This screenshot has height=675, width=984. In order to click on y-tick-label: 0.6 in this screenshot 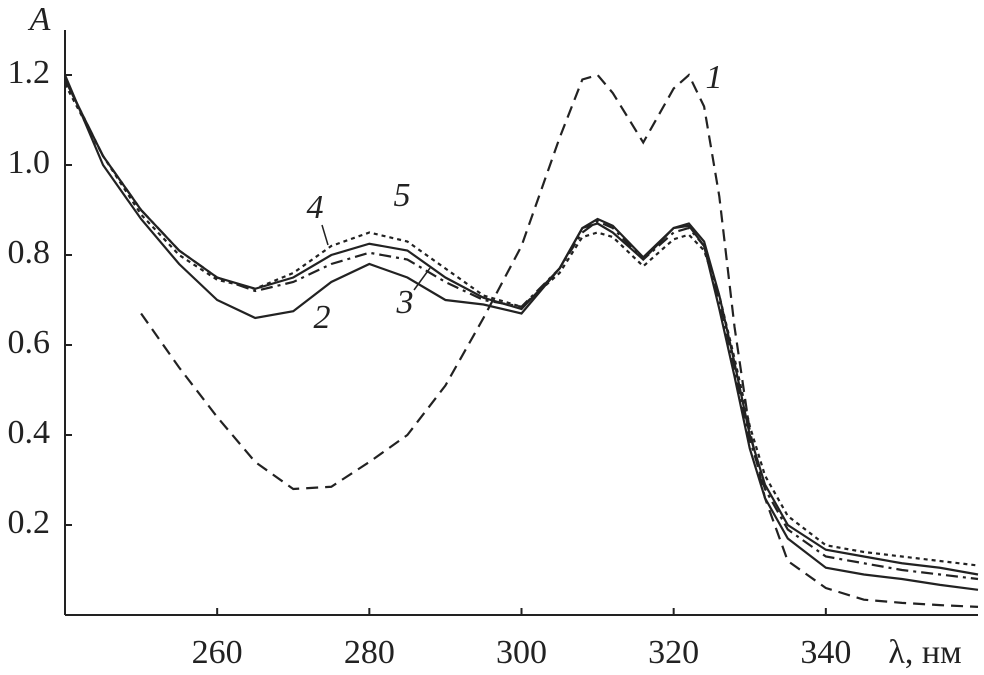, I will do `click(29, 342)`.